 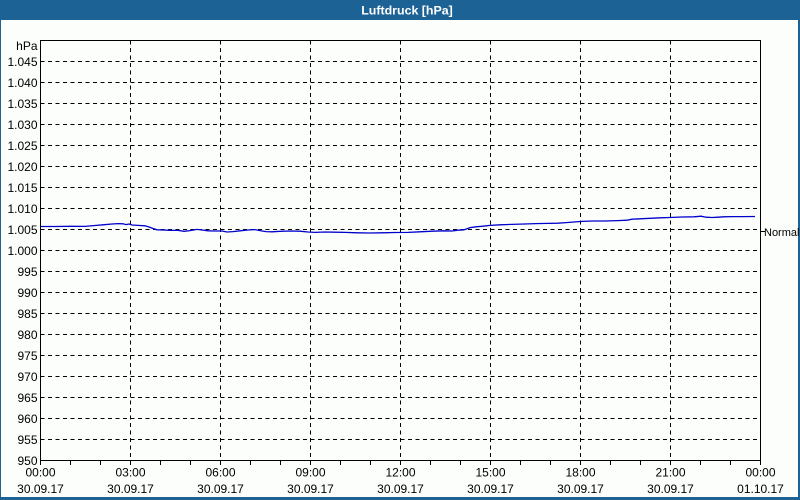 What do you see at coordinates (27, 335) in the screenshot?
I see `svg-text: 980` at bounding box center [27, 335].